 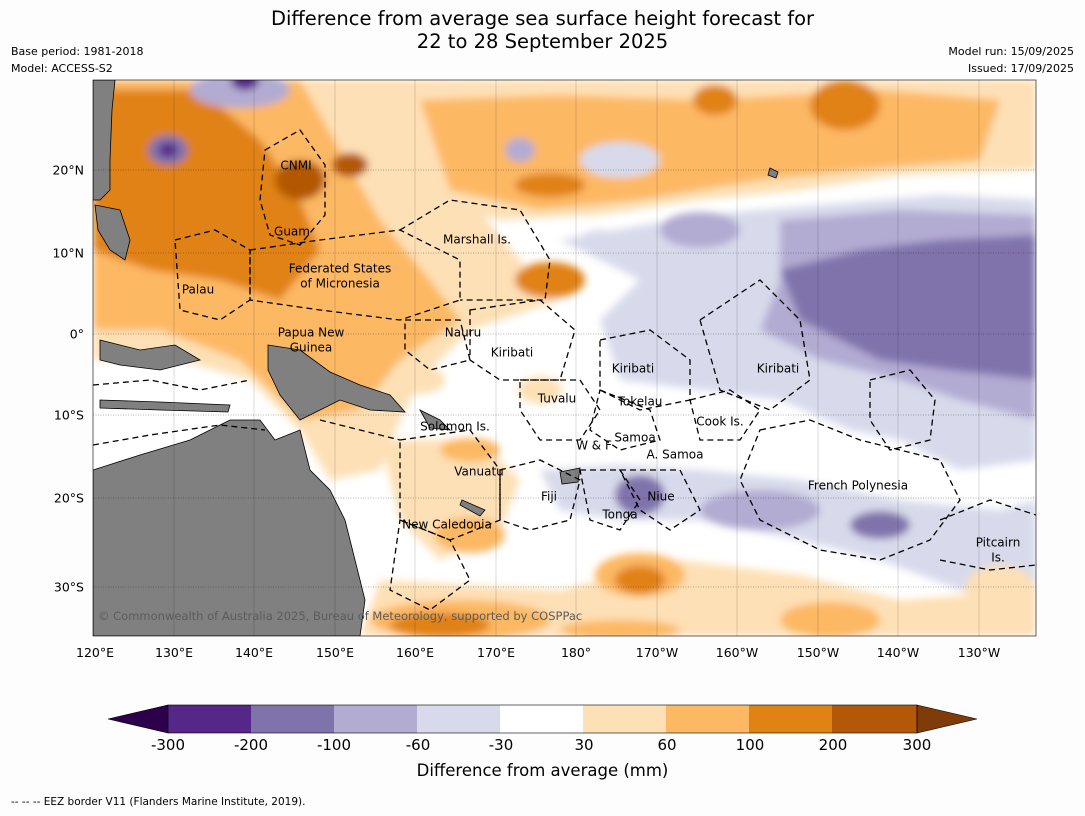 I want to click on colorbar-tick: -60, so click(x=418, y=745).